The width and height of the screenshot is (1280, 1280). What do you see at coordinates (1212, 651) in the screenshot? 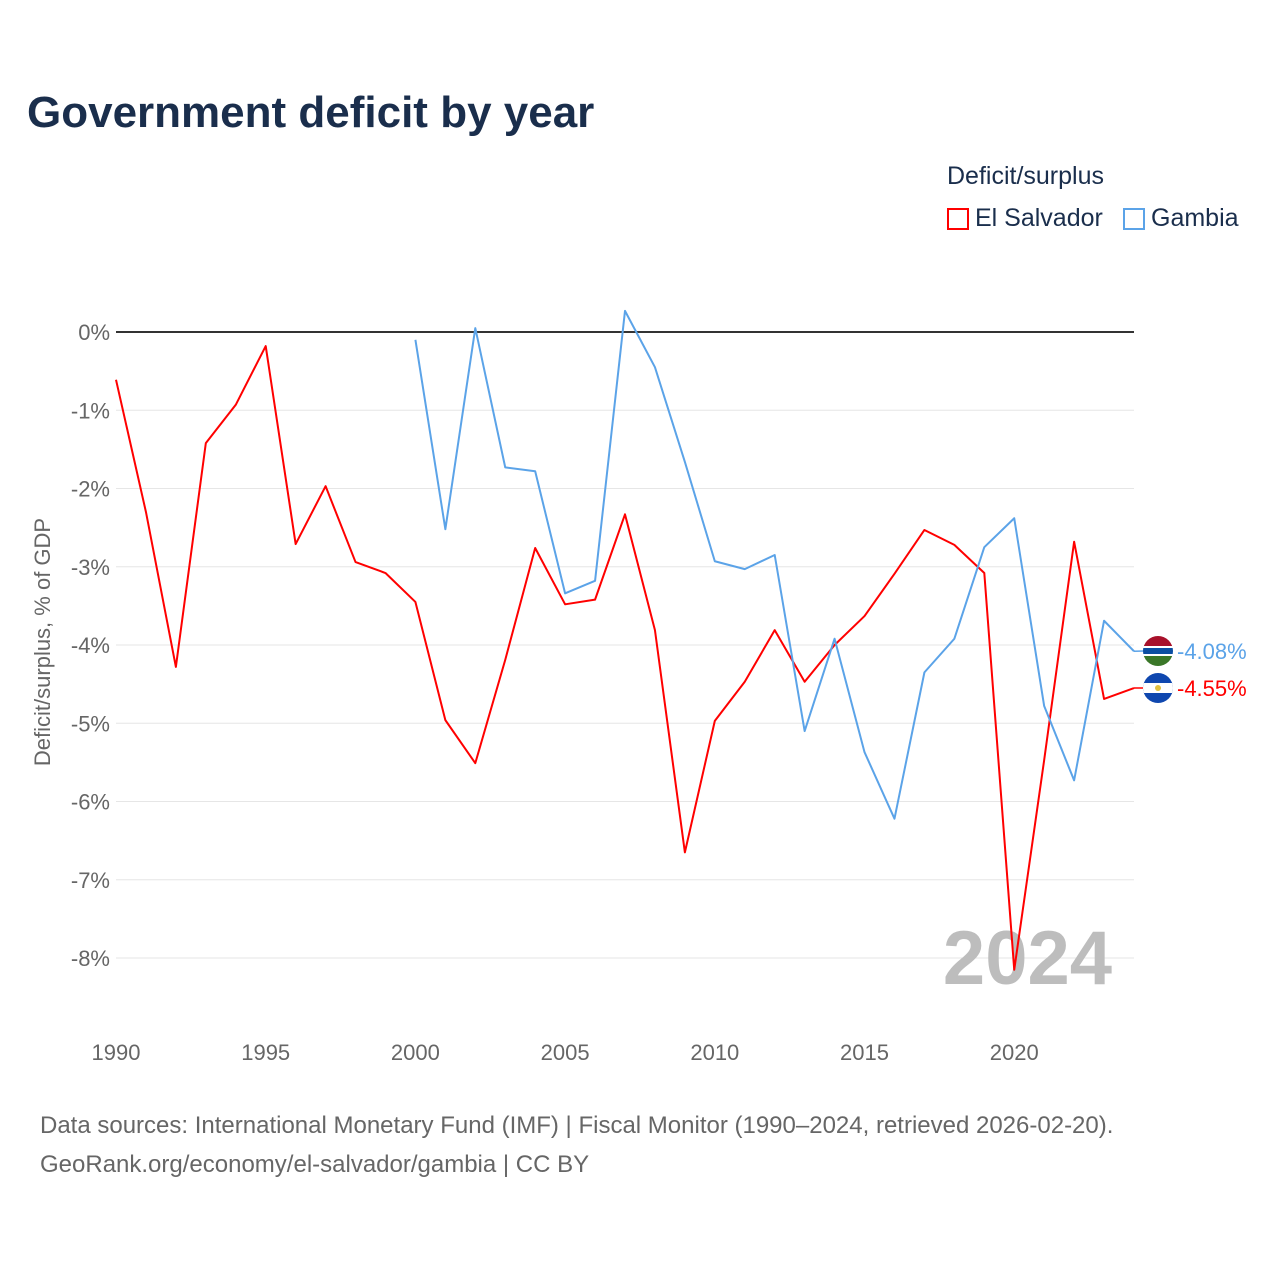
I see `end-value-label: -4.08%` at bounding box center [1212, 651].